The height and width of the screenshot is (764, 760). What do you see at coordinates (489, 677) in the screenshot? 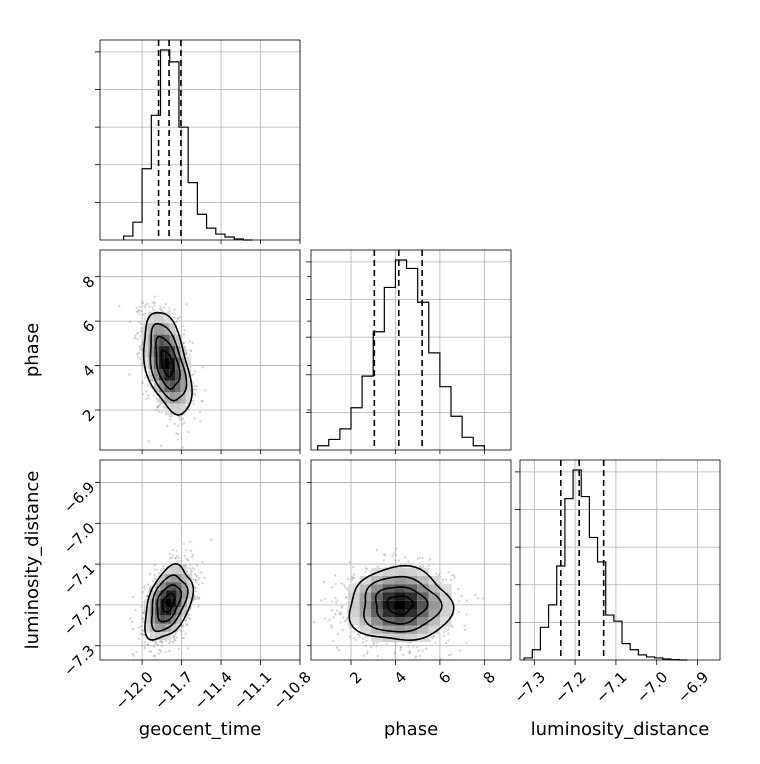
I see `xtick-label-phase-3: 8` at bounding box center [489, 677].